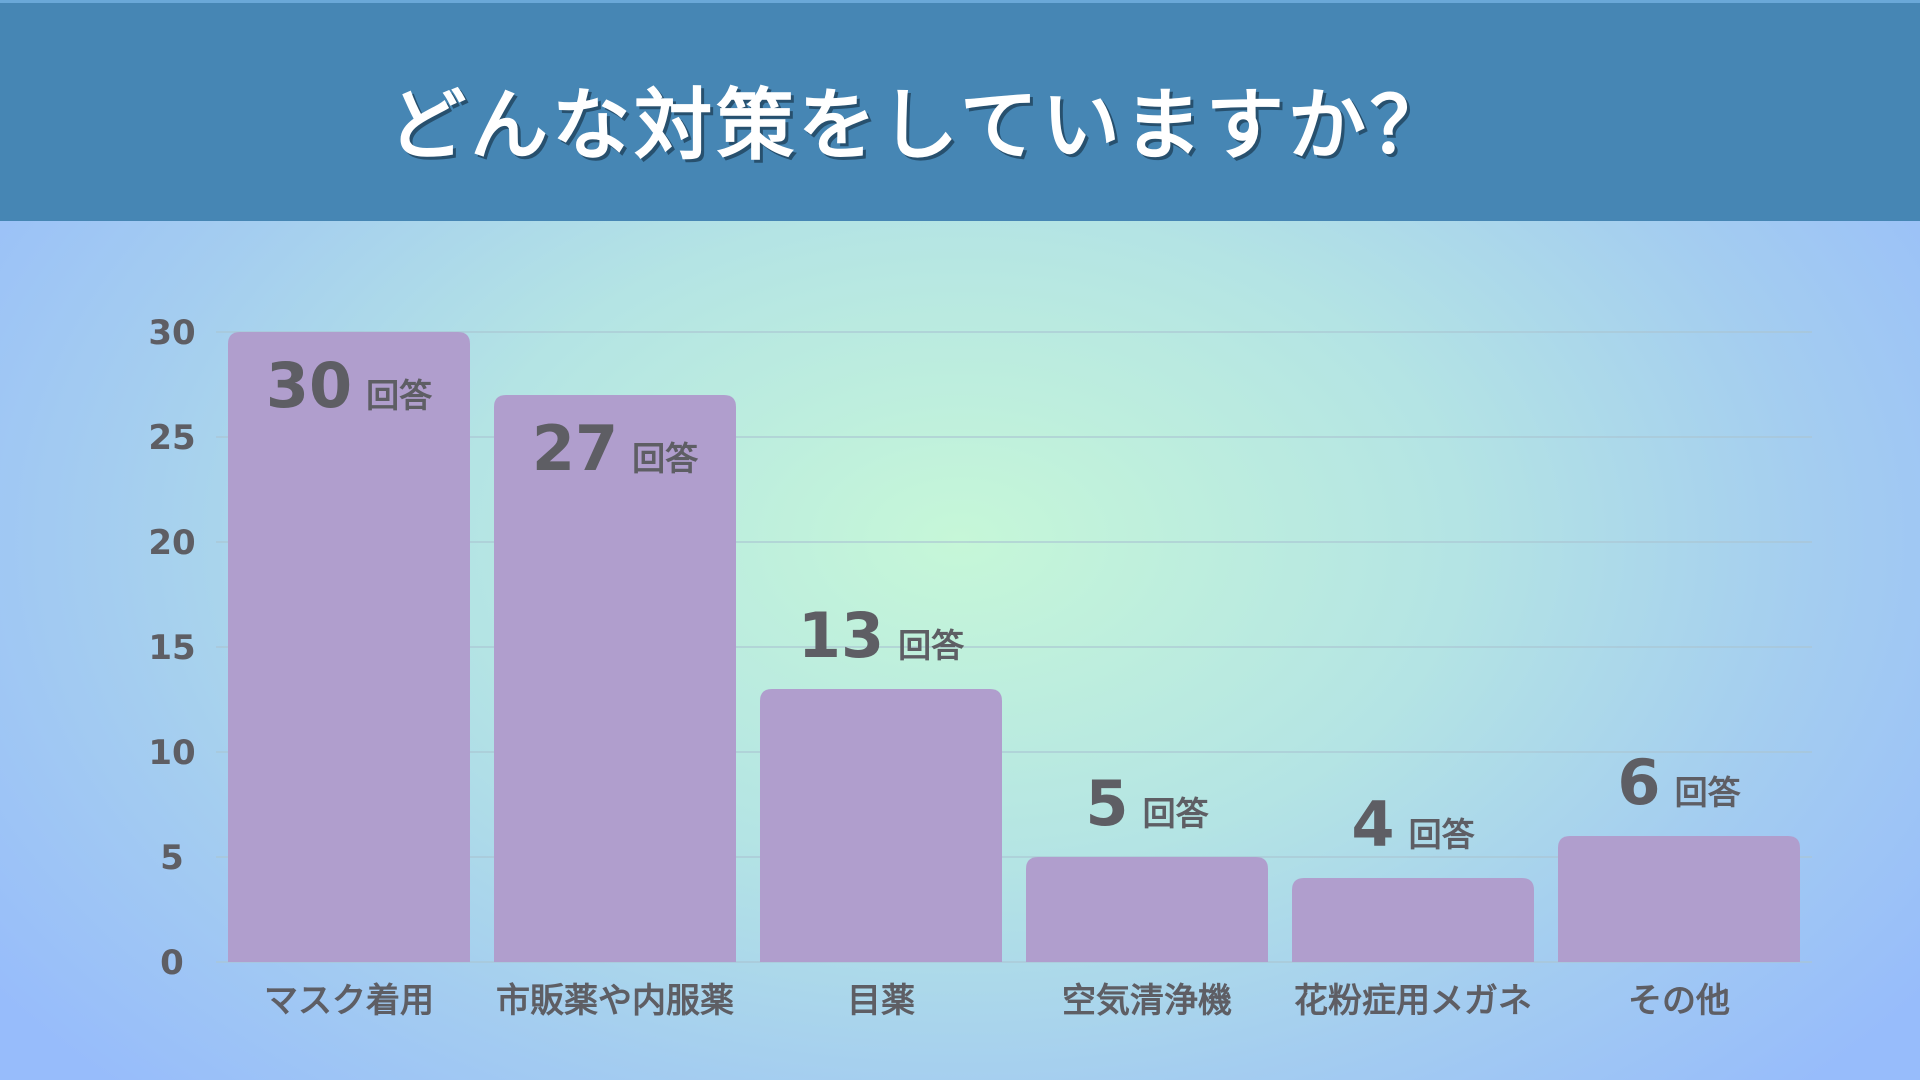 The width and height of the screenshot is (1920, 1080). I want to click on x-tick-label: 市販薬や内服薬, so click(615, 1001).